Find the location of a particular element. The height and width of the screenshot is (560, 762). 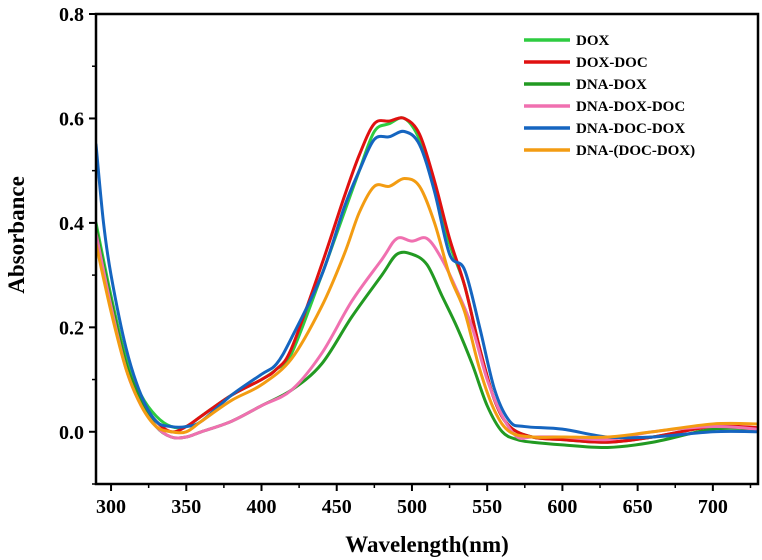

y-tick-label: 0.0 is located at coordinates (71, 433).